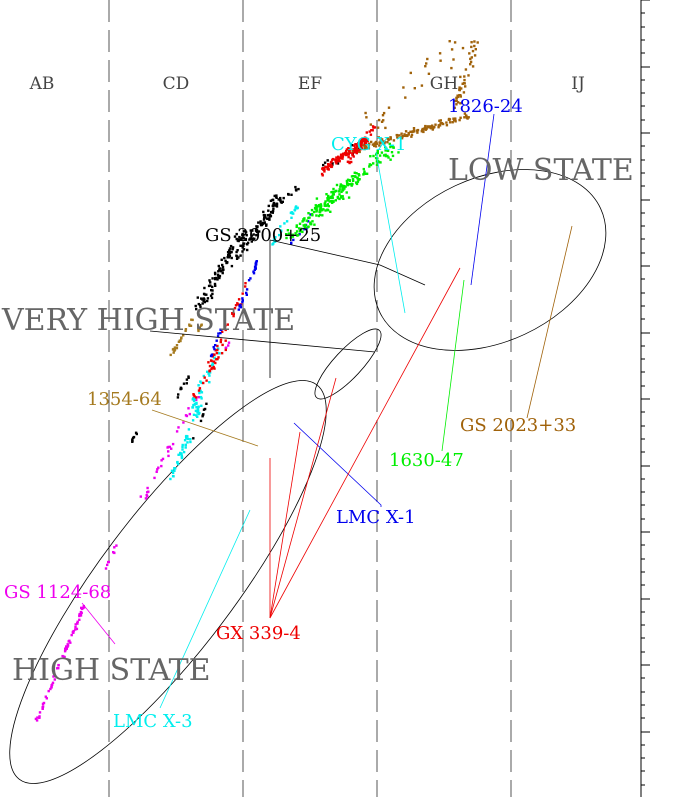 This screenshot has width=688, height=797. Describe the element at coordinates (258, 633) in the screenshot. I see `label-gx339-4: GX 339-4` at that location.